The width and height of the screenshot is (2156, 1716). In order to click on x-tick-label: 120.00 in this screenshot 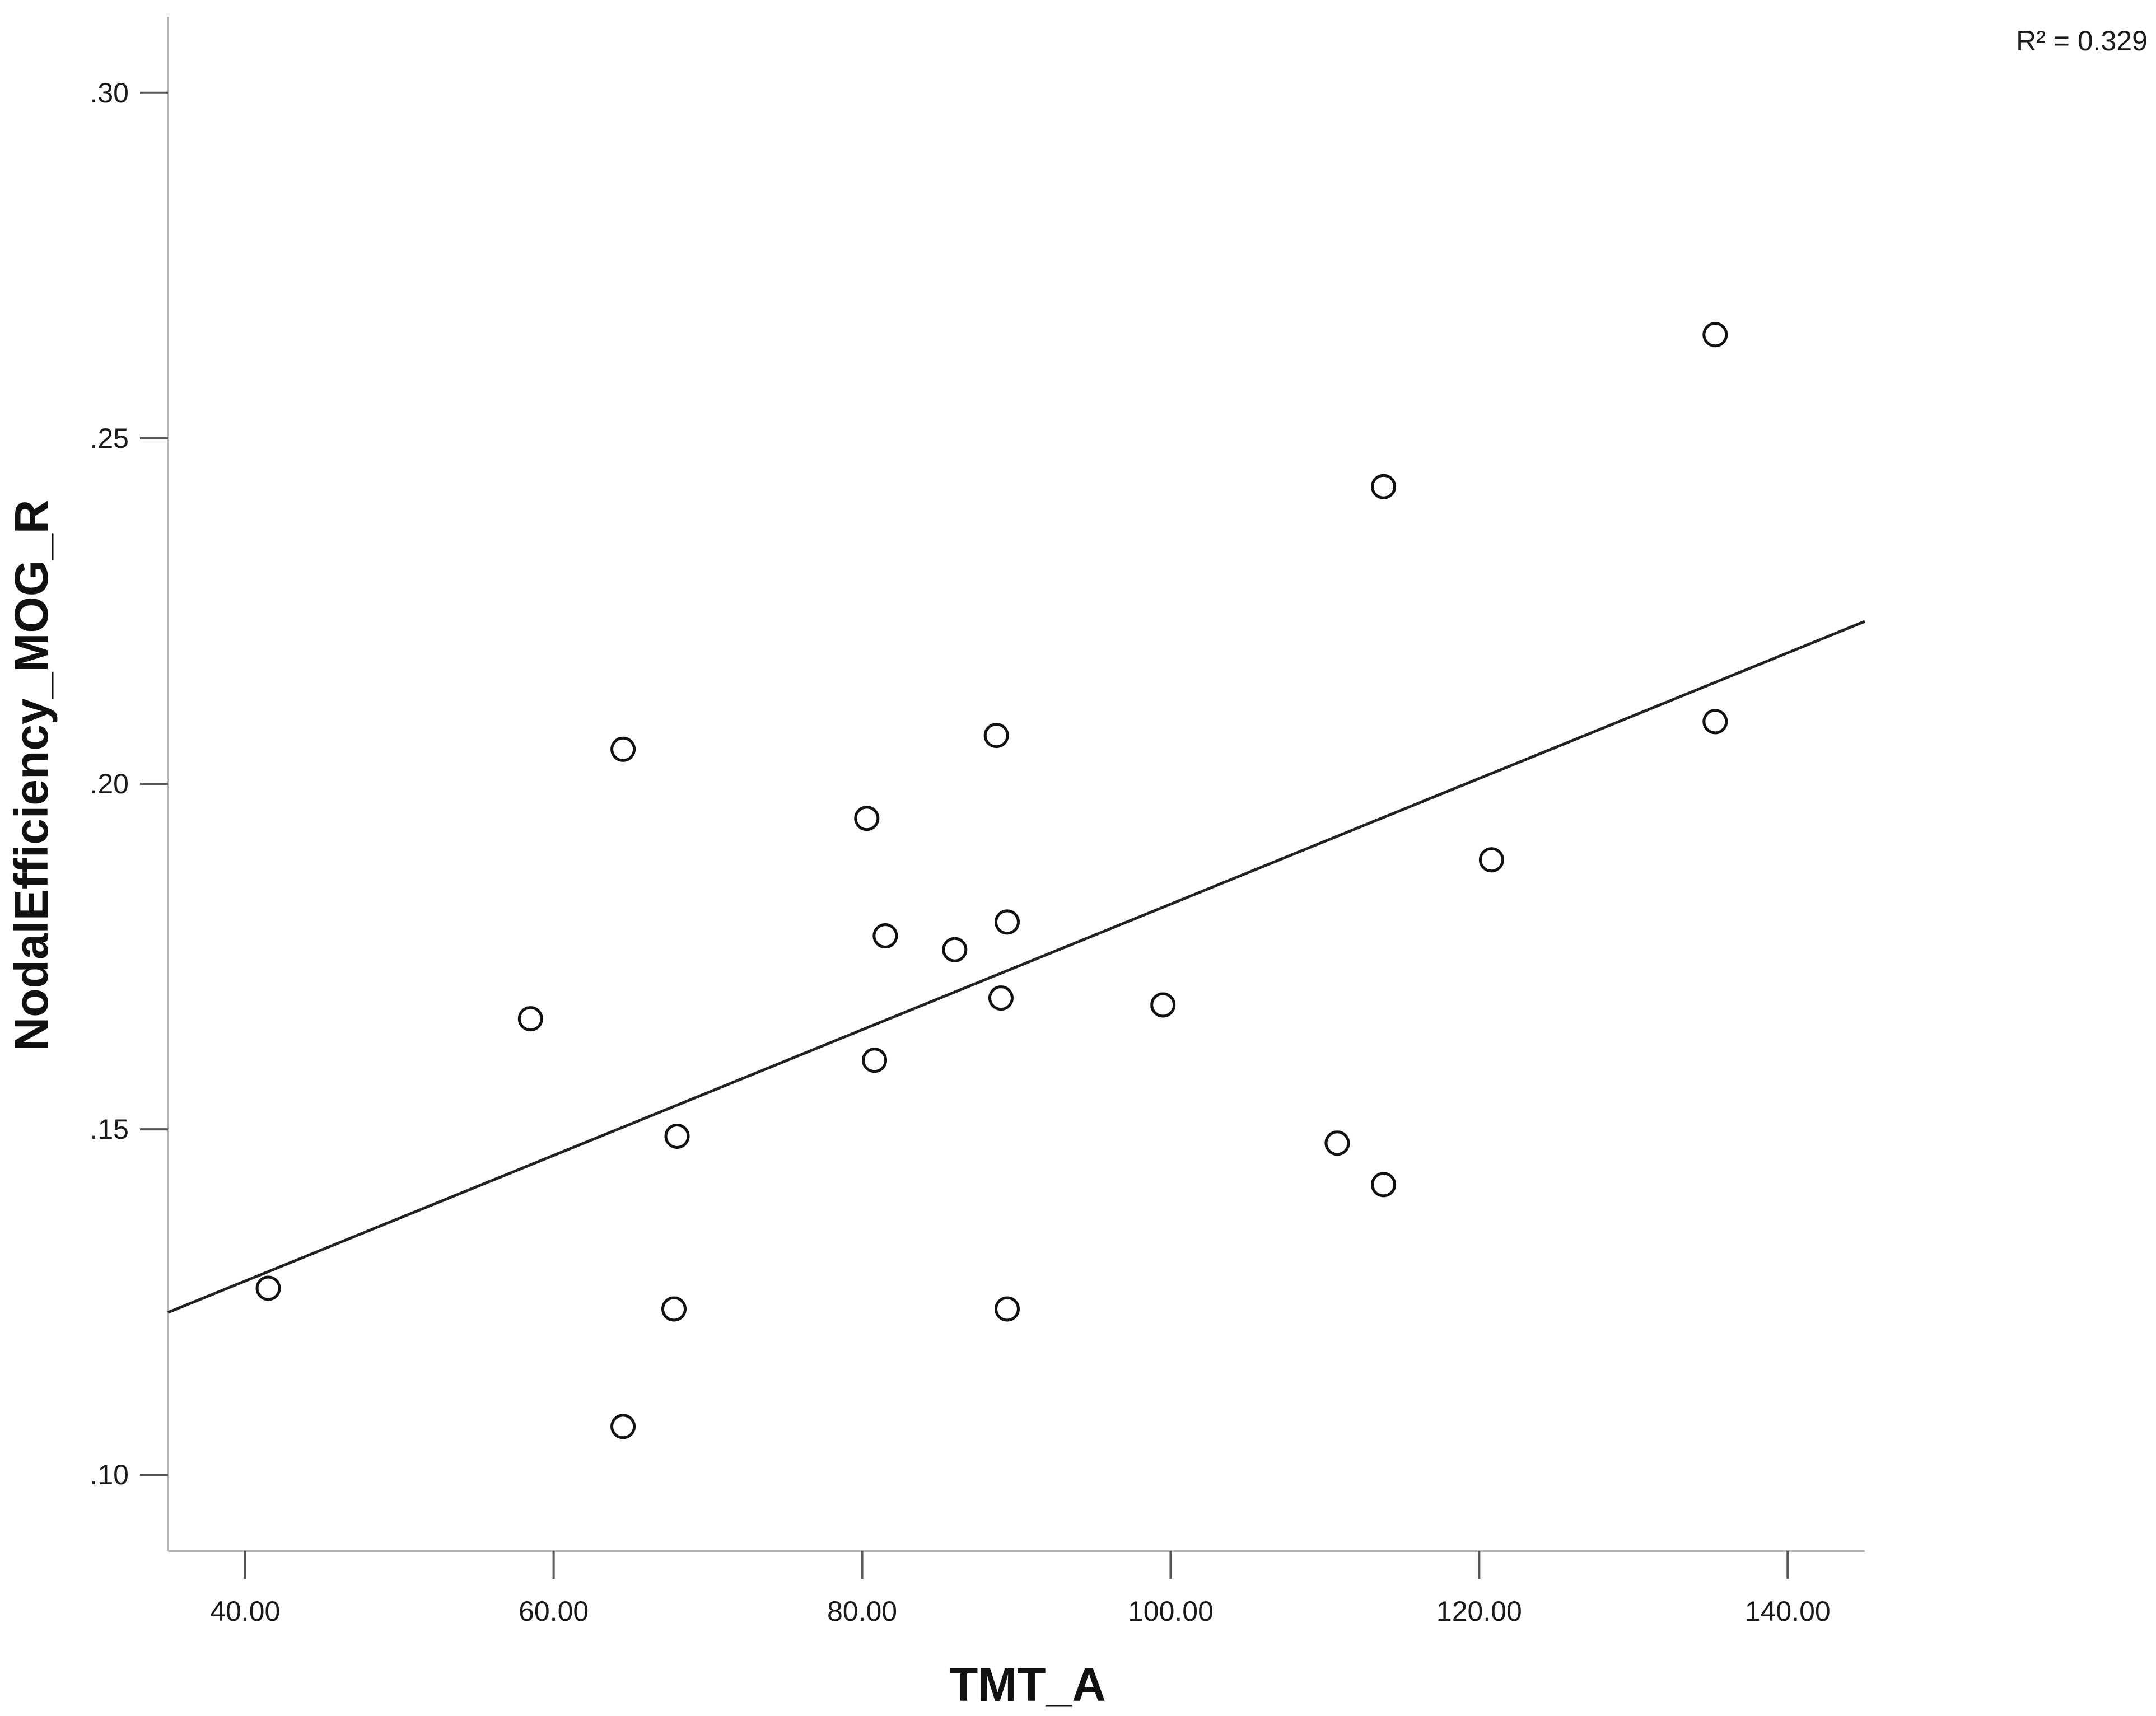, I will do `click(1479, 1611)`.